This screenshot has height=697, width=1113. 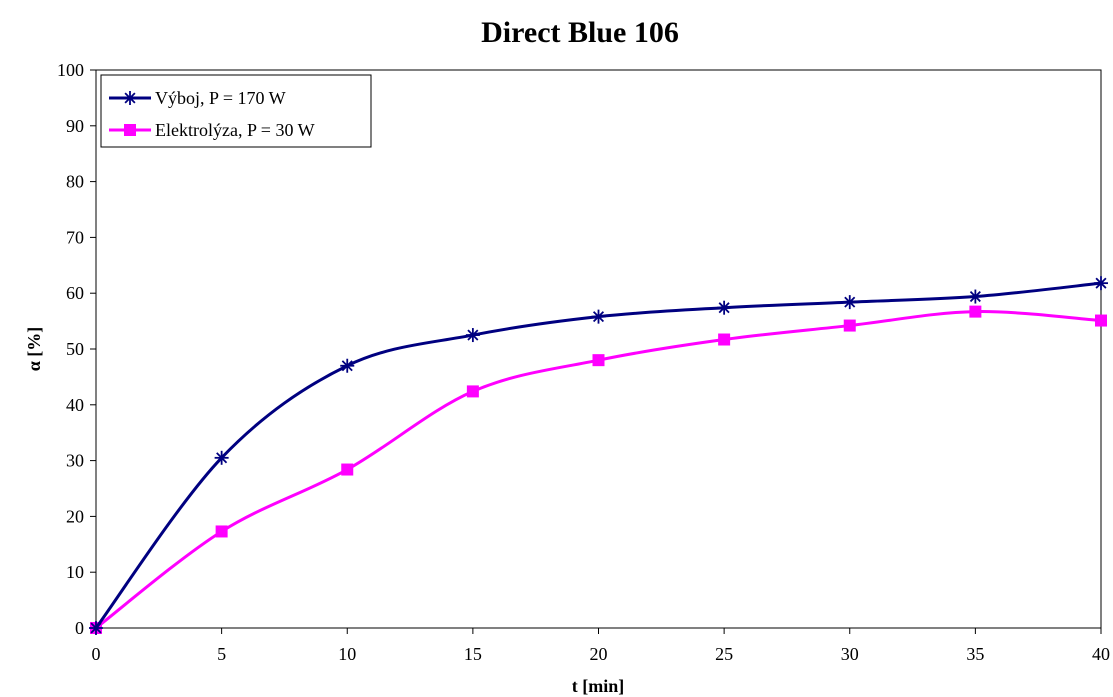 I want to click on y-tick-label: 10, so click(x=75, y=572).